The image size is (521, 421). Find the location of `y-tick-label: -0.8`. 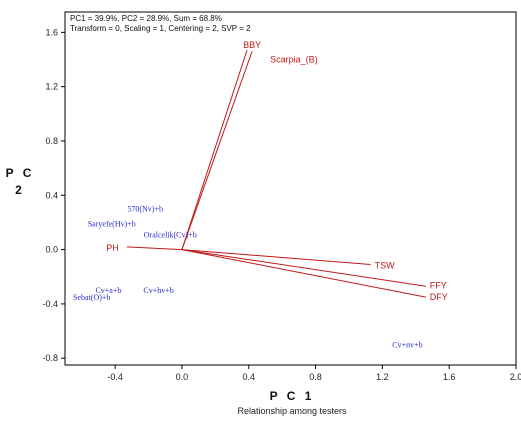

y-tick-label: -0.8 is located at coordinates (50, 358).